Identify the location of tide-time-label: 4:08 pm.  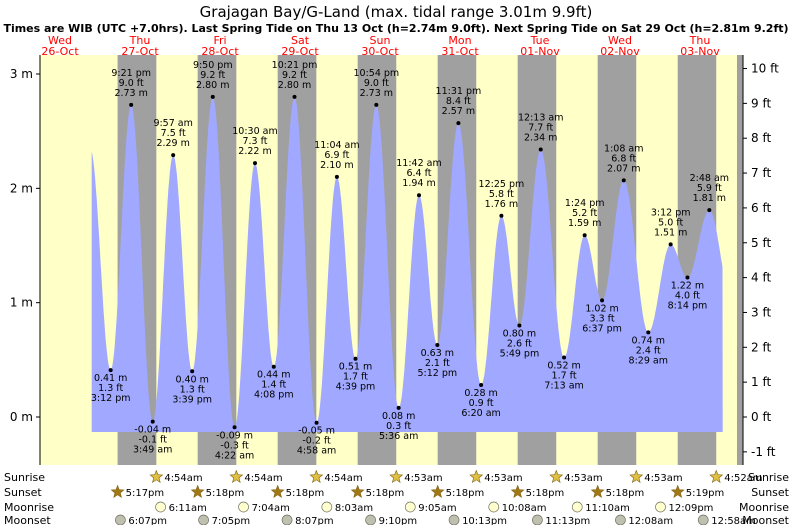
(274, 395).